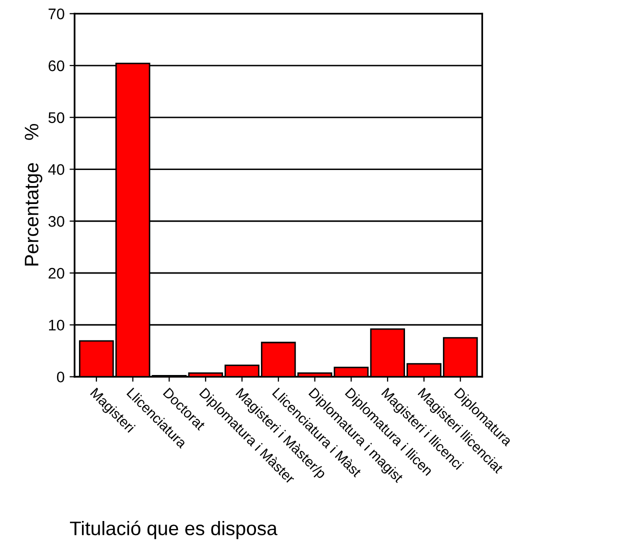  I want to click on y-tick-label: 50, so click(56, 118).